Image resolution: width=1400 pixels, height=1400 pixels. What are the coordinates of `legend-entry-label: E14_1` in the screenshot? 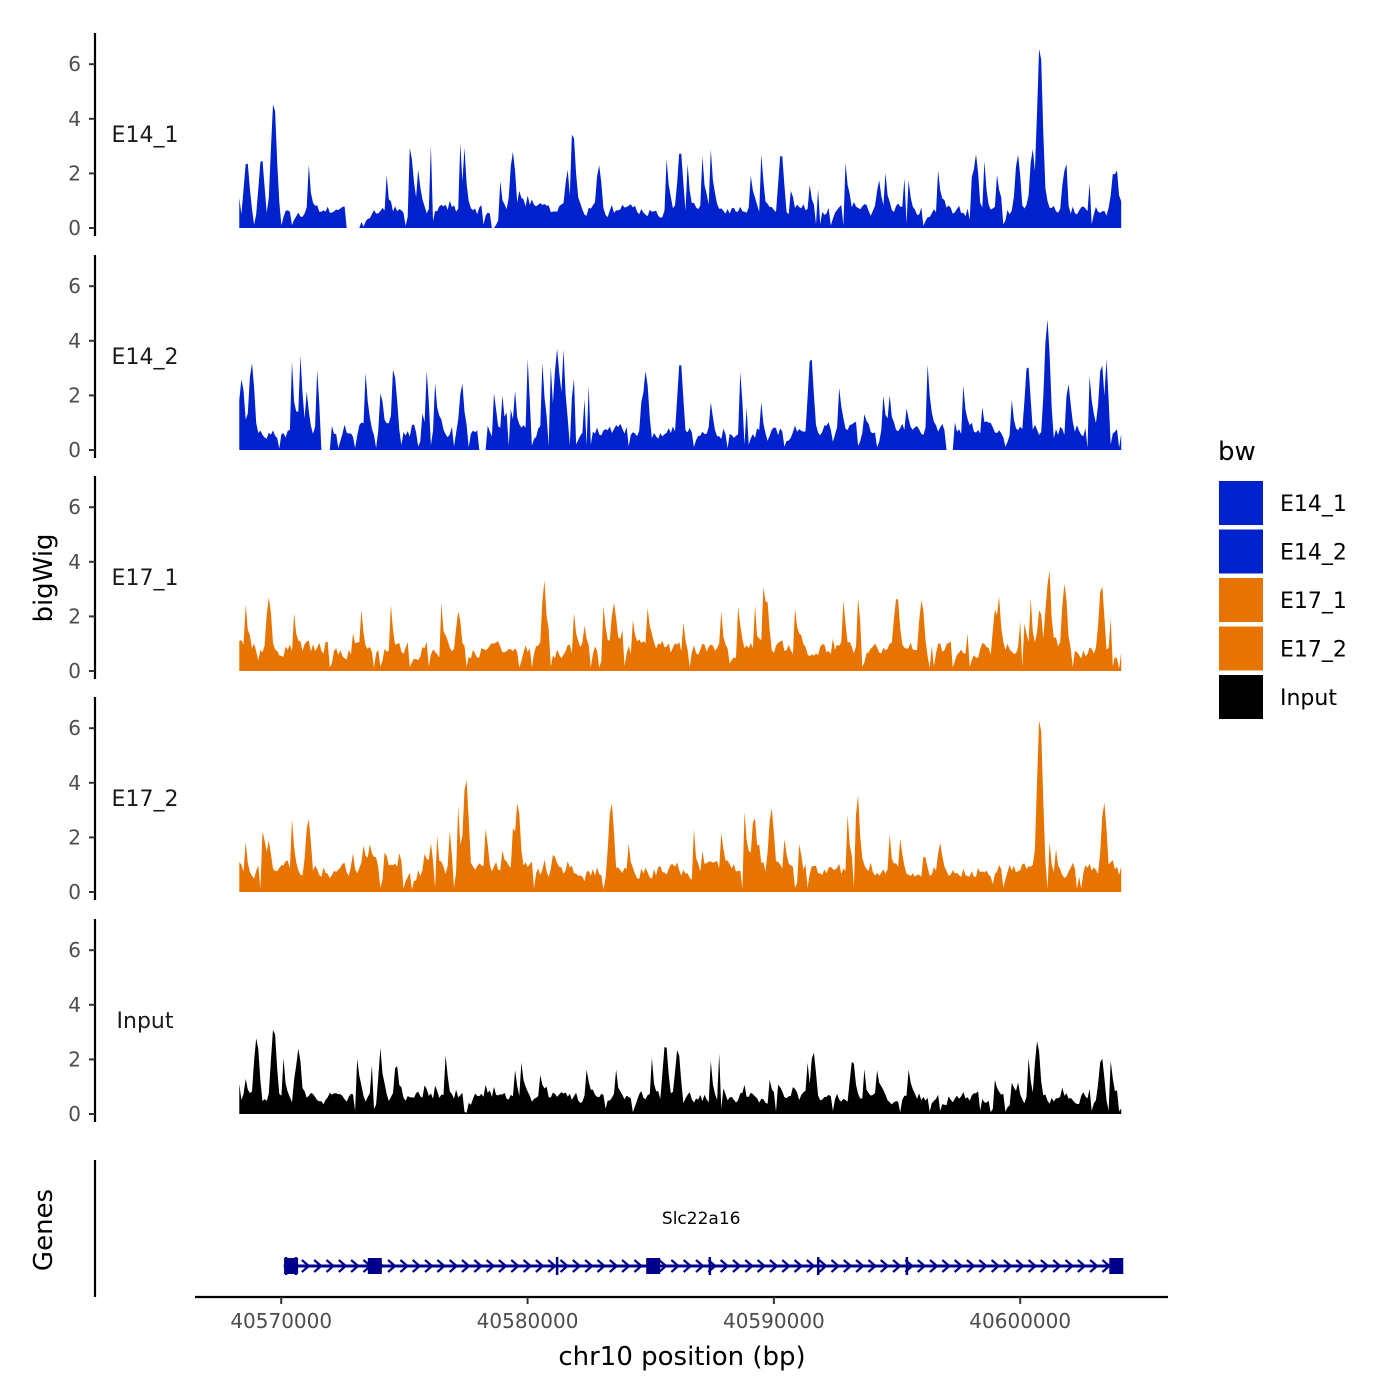 It's located at (1313, 504).